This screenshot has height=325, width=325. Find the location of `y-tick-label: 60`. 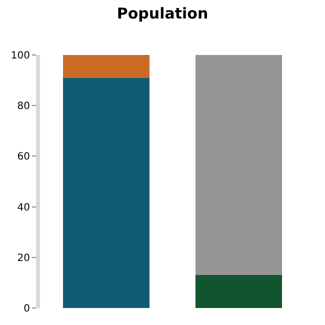

y-tick-label: 60 is located at coordinates (23, 157).